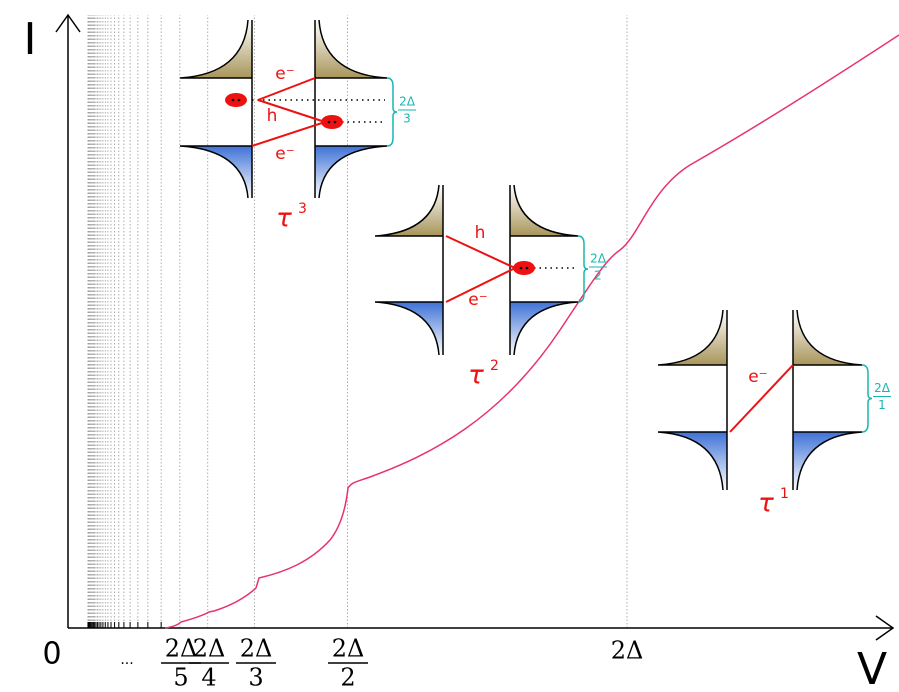 The image size is (899, 692). Describe the element at coordinates (180, 678) in the screenshot. I see `tick-denominator: 5` at that location.